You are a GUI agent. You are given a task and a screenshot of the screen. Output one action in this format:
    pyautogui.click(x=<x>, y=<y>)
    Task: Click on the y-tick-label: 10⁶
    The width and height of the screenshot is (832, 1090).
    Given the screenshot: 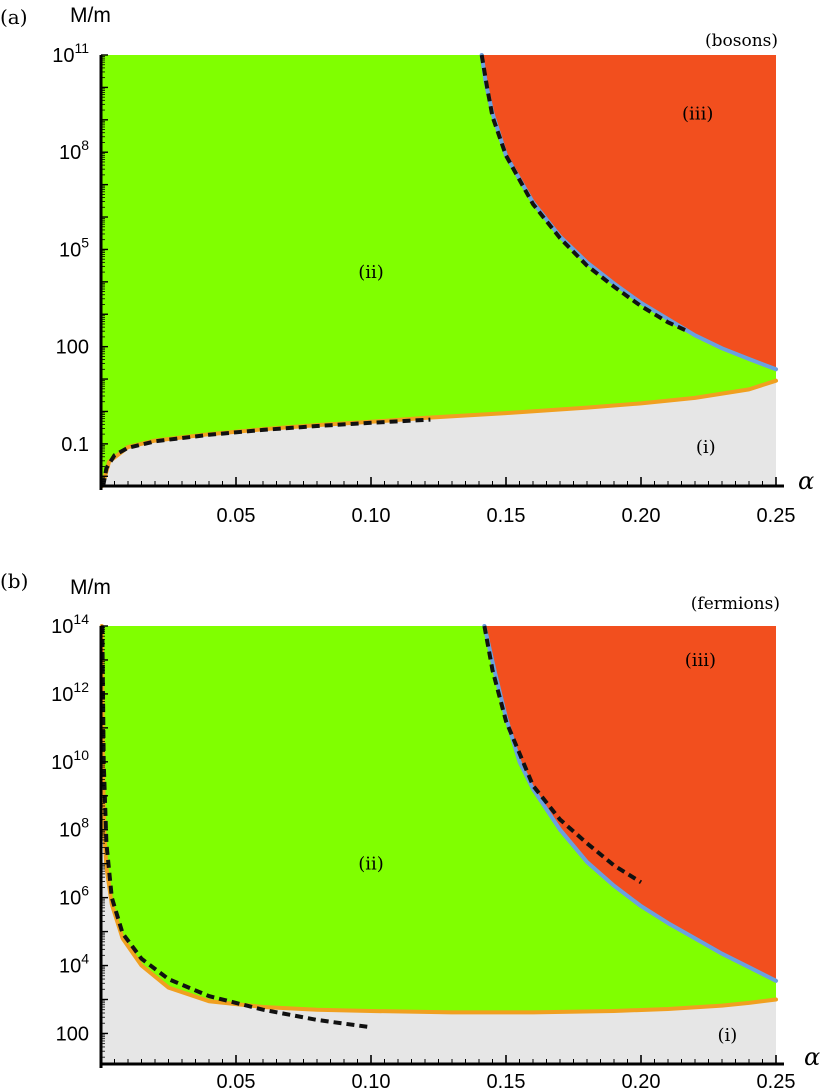 What is the action you would take?
    pyautogui.click(x=74, y=896)
    